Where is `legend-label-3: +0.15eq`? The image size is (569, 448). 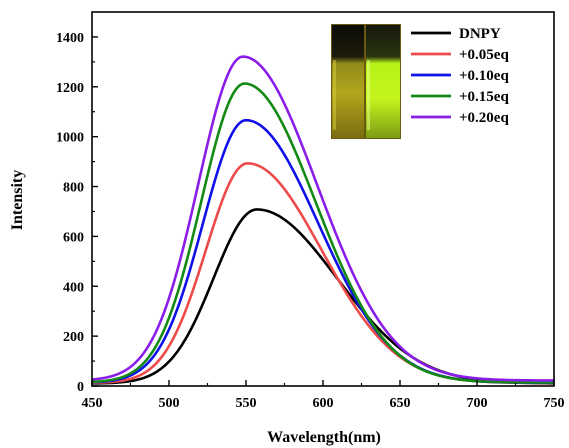 legend-label-3: +0.15eq is located at coordinates (484, 97).